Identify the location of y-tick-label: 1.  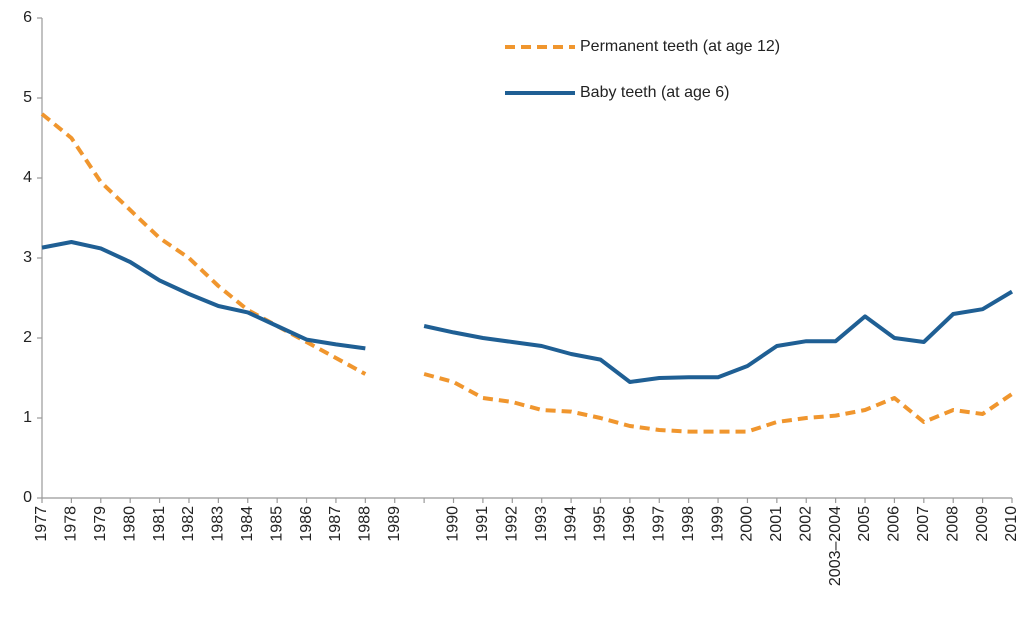
(27, 417).